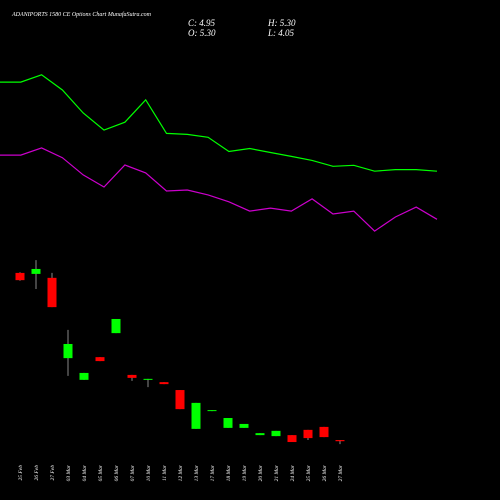 The image size is (500, 500). What do you see at coordinates (245, 472) in the screenshot?
I see `x-tick-label: 19 Mar` at bounding box center [245, 472].